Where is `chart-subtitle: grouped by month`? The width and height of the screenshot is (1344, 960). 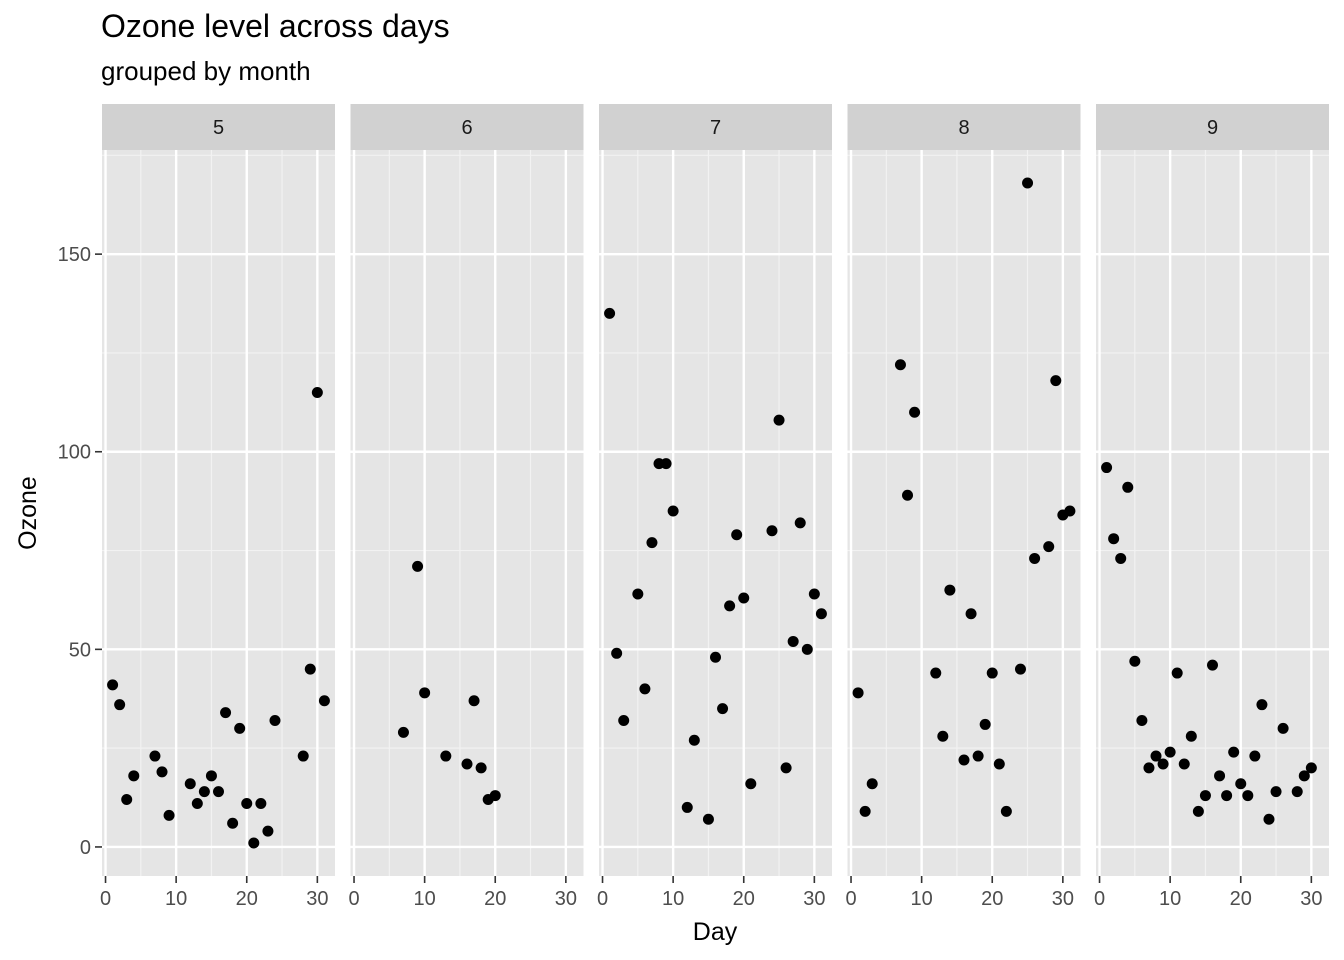
chart-subtitle: grouped by month is located at coordinates (206, 71).